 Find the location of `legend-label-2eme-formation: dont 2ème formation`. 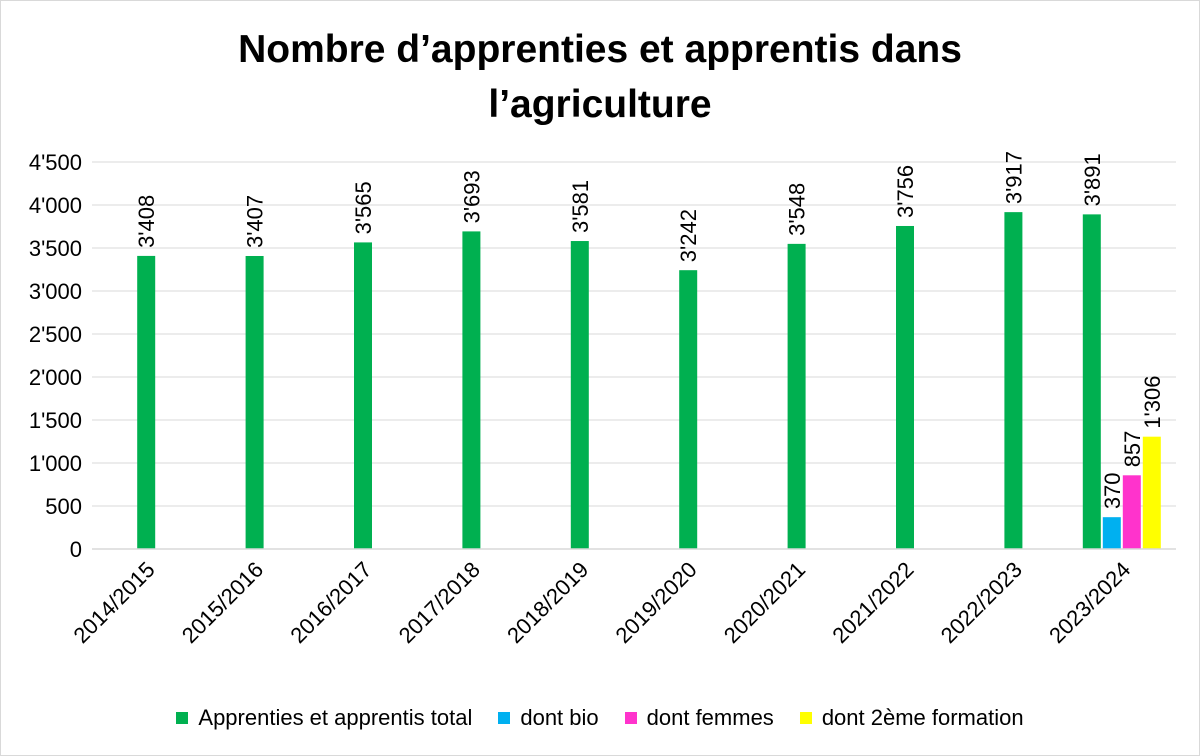

legend-label-2eme-formation: dont 2ème formation is located at coordinates (922, 717).